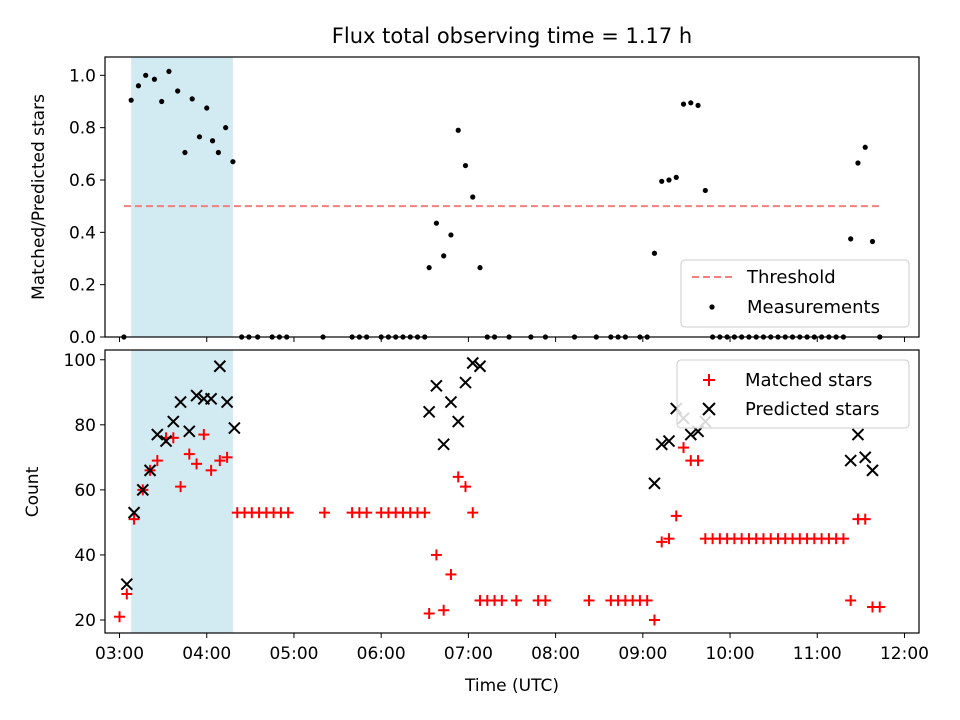  I want to click on top-y-tick-label: 0.8, so click(82, 129).